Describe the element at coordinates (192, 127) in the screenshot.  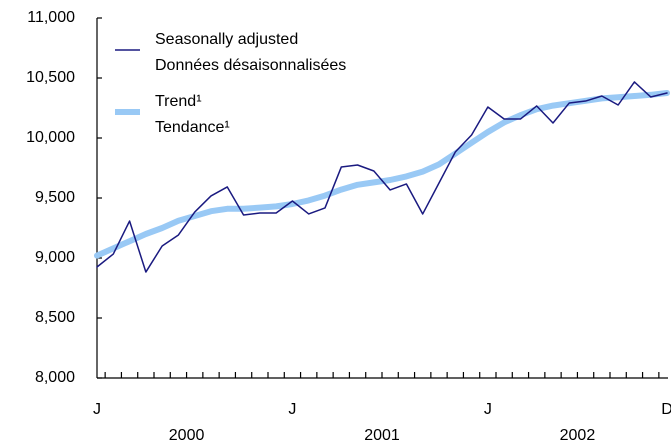
I see `legend-label: Tendance¹` at that location.